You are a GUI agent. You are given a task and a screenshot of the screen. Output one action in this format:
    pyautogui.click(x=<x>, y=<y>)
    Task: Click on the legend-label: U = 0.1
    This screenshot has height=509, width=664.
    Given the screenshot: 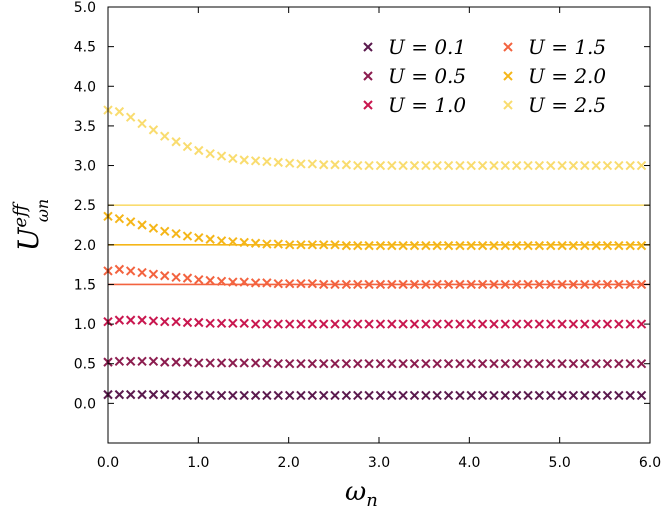 What is the action you would take?
    pyautogui.click(x=427, y=47)
    